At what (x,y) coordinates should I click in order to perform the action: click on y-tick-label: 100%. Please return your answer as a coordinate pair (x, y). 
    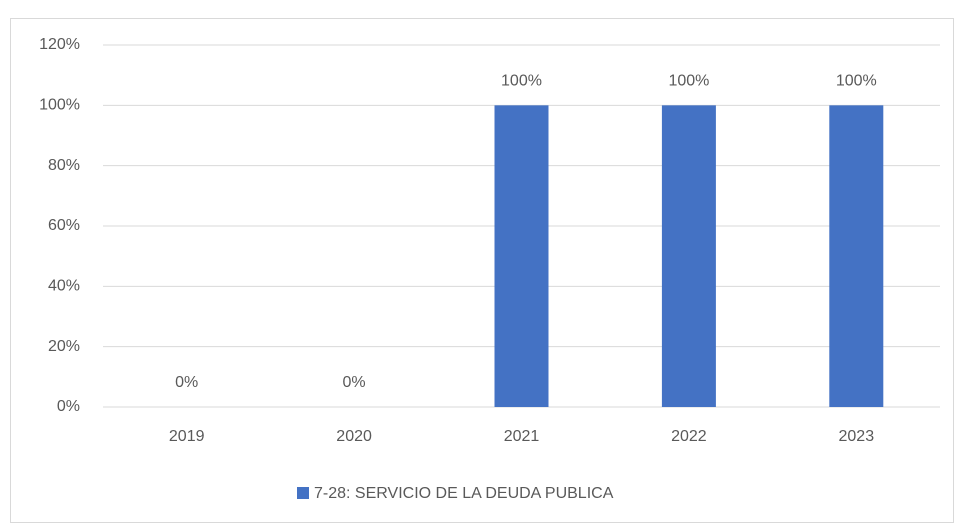
    Looking at the image, I should click on (59, 105).